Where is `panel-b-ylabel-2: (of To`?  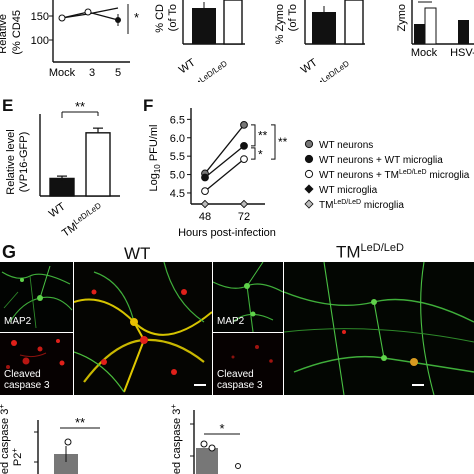 panel-b-ylabel-2: (of To is located at coordinates (173, 17).